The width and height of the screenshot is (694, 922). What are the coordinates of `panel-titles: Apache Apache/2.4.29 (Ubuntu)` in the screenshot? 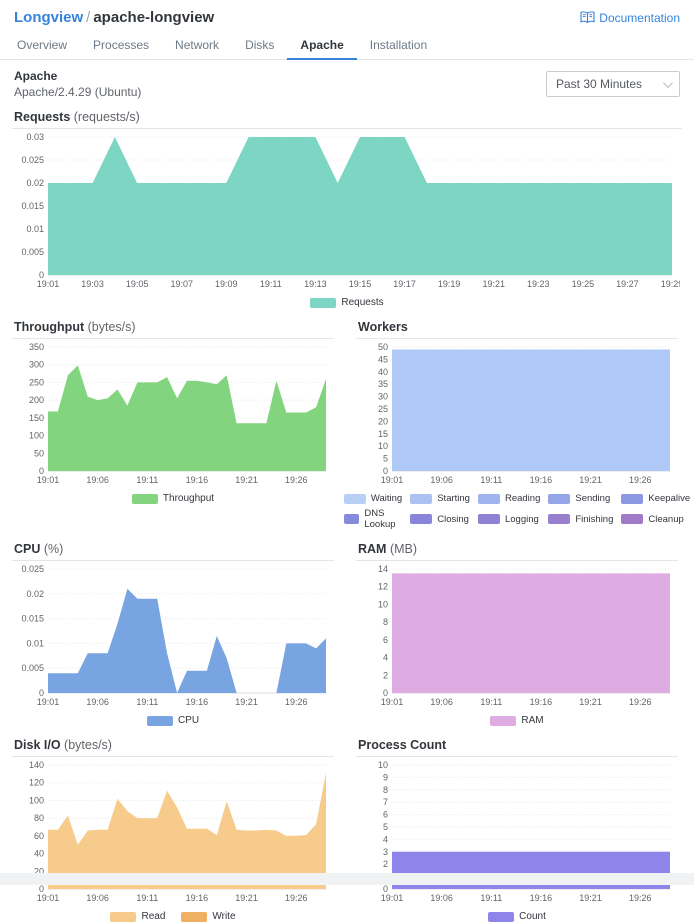 It's located at (77, 84).